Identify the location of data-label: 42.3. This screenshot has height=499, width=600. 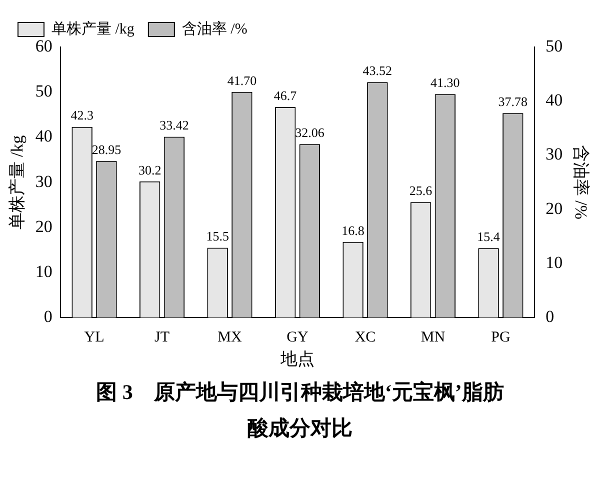
(82, 115).